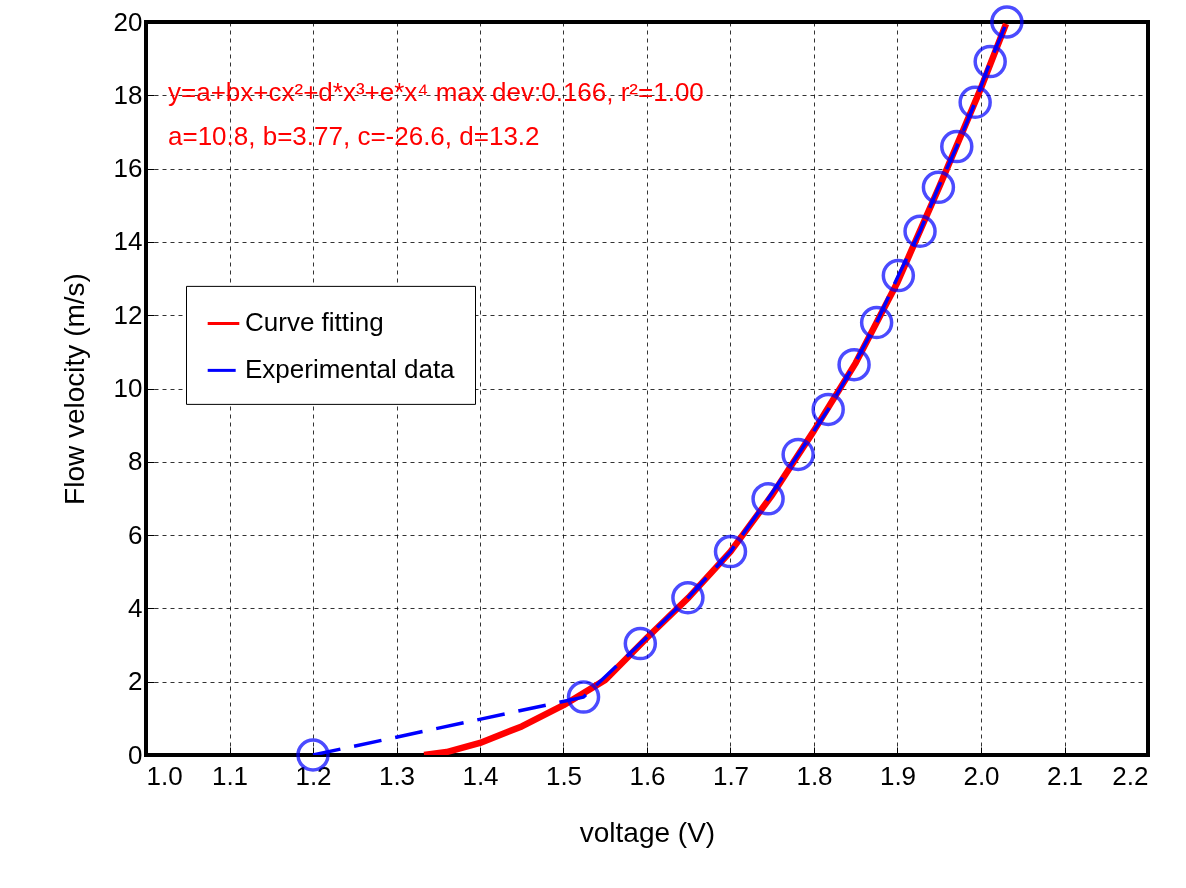 The width and height of the screenshot is (1186, 888). What do you see at coordinates (128, 314) in the screenshot?
I see `y-tick-label: 12` at bounding box center [128, 314].